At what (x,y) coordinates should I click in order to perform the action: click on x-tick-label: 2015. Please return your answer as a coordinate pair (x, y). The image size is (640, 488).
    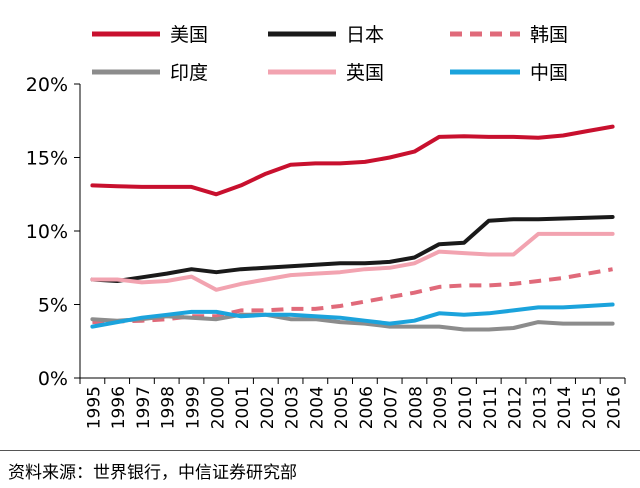
    Looking at the image, I should click on (590, 407).